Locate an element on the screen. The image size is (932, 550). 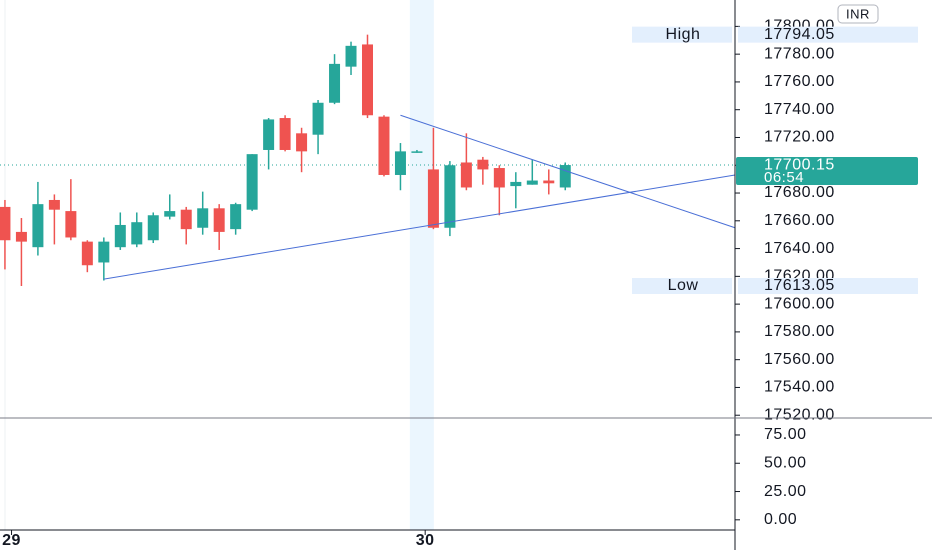
indicator-tick-label: 75.00 is located at coordinates (785, 434).